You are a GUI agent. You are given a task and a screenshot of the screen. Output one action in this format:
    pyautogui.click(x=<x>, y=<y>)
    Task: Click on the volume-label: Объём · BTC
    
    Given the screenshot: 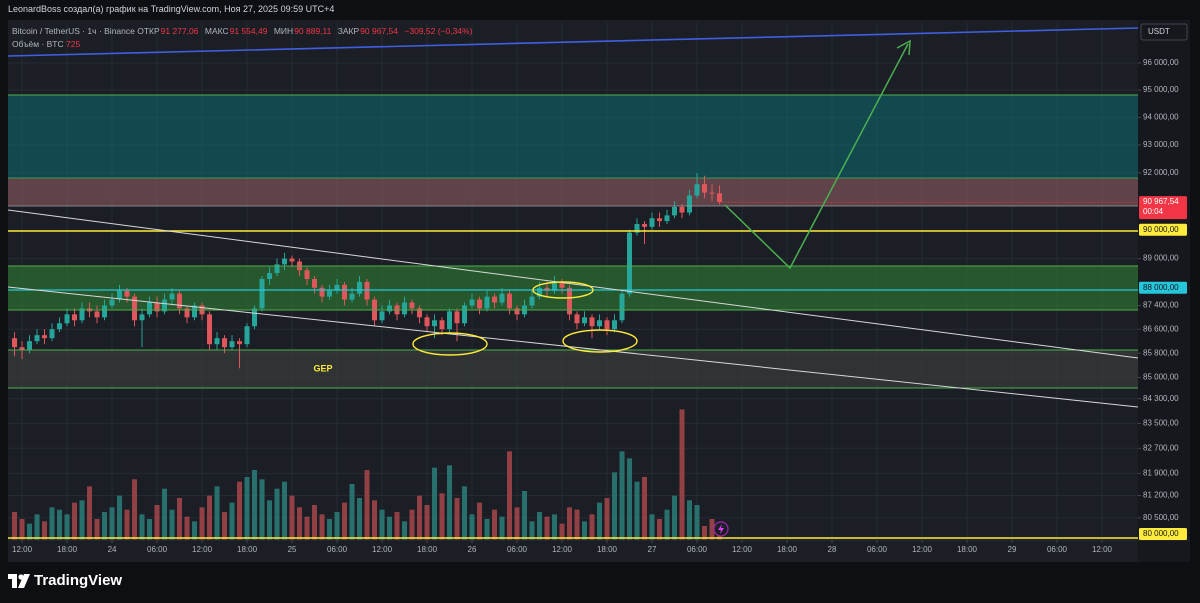 What is the action you would take?
    pyautogui.click(x=38, y=44)
    